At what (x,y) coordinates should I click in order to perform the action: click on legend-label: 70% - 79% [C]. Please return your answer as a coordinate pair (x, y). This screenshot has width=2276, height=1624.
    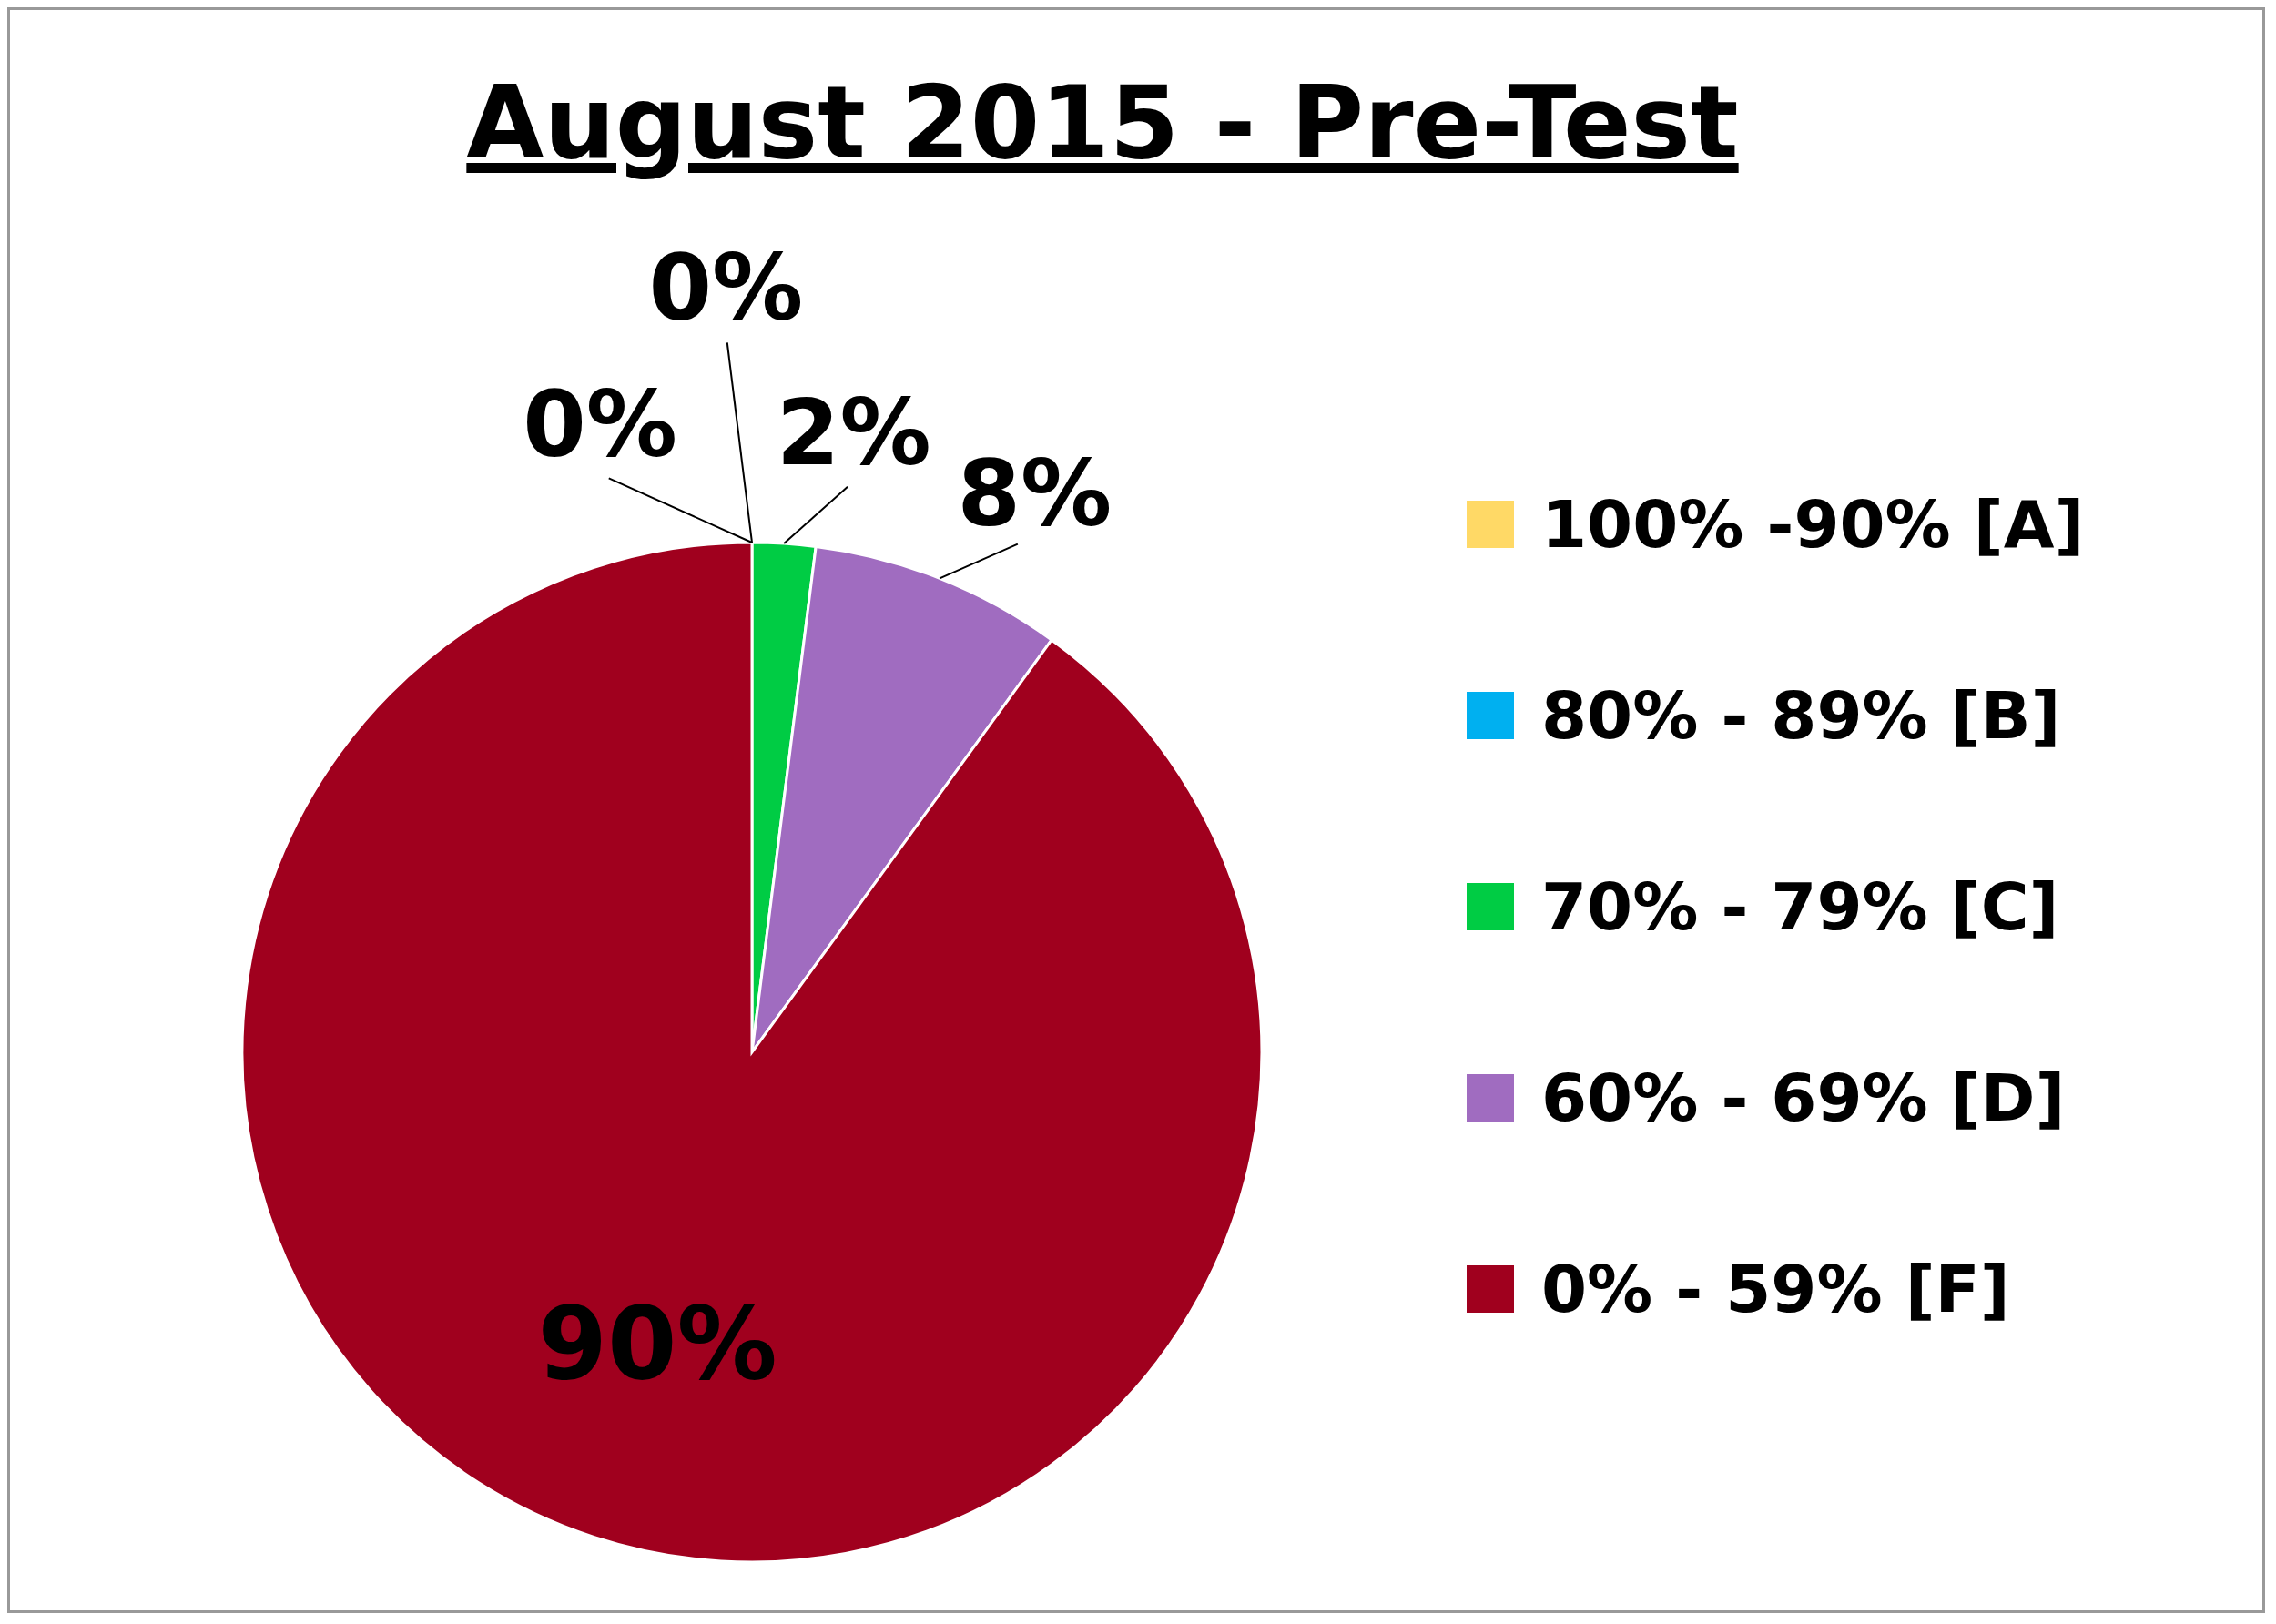
    Looking at the image, I should click on (1800, 906).